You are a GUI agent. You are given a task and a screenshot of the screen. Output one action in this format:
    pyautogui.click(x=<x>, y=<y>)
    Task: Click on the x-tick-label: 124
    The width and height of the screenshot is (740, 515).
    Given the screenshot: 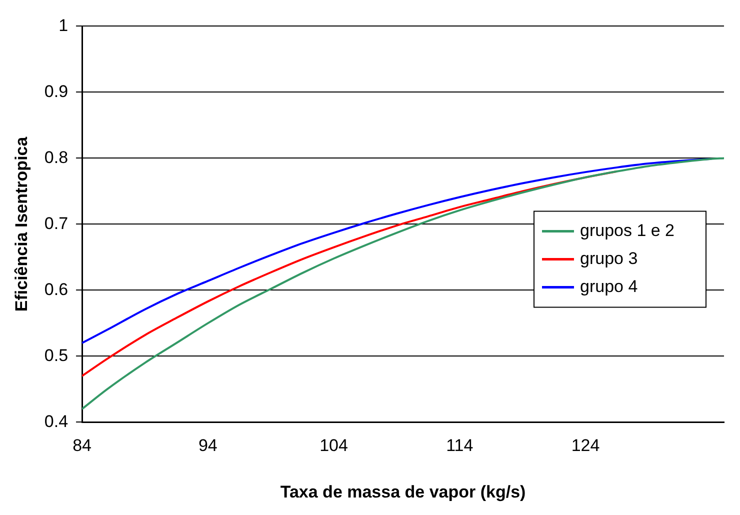 What is the action you would take?
    pyautogui.click(x=585, y=446)
    